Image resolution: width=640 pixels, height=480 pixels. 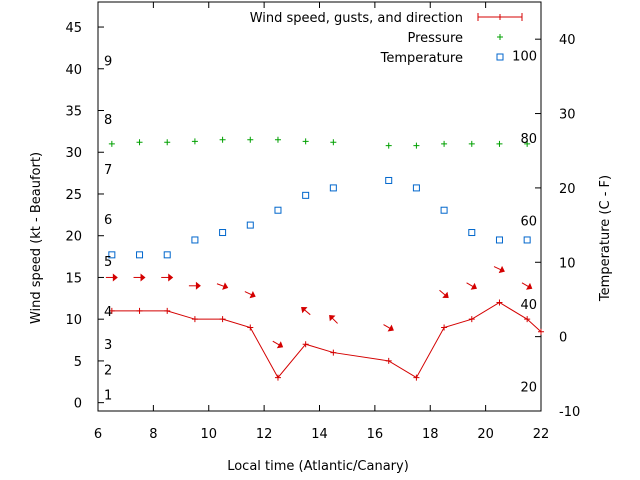 I want to click on y-right-tick-label: 20, so click(x=567, y=189).